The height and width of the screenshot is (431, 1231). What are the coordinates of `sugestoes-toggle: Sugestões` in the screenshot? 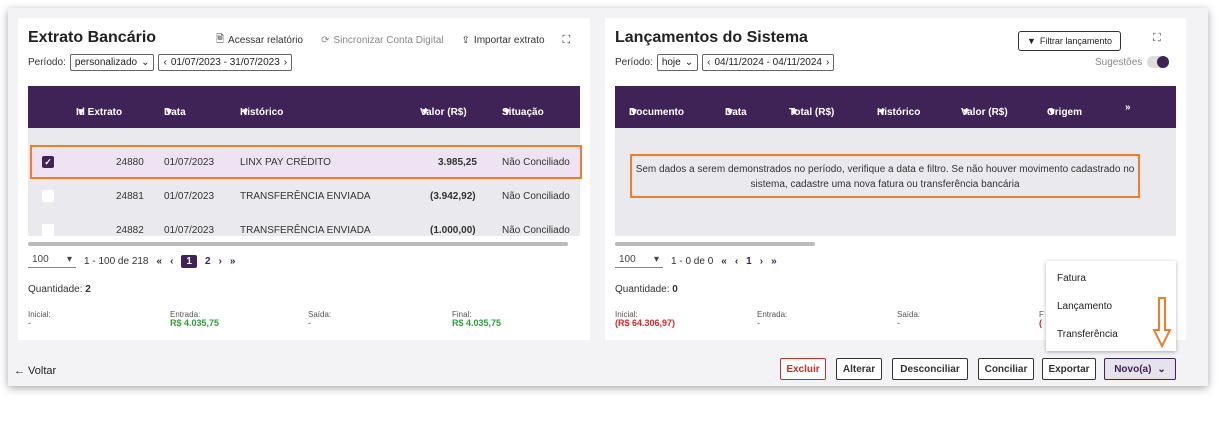 It's located at (1132, 62).